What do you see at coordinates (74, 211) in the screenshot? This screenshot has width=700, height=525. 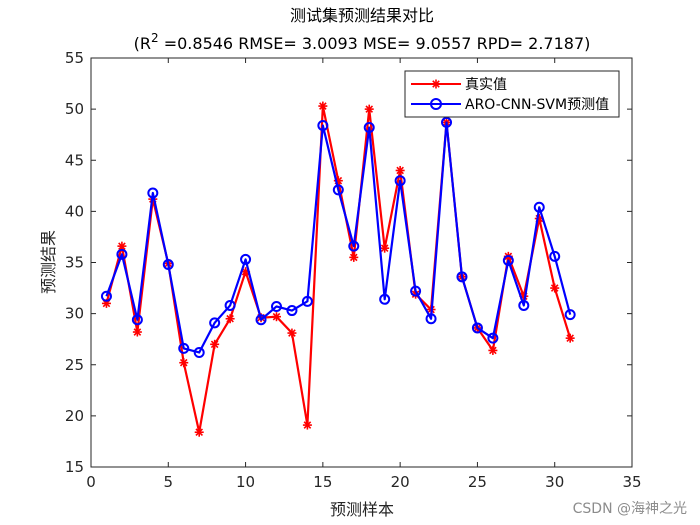 I see `y-tick-label: 40` at bounding box center [74, 211].